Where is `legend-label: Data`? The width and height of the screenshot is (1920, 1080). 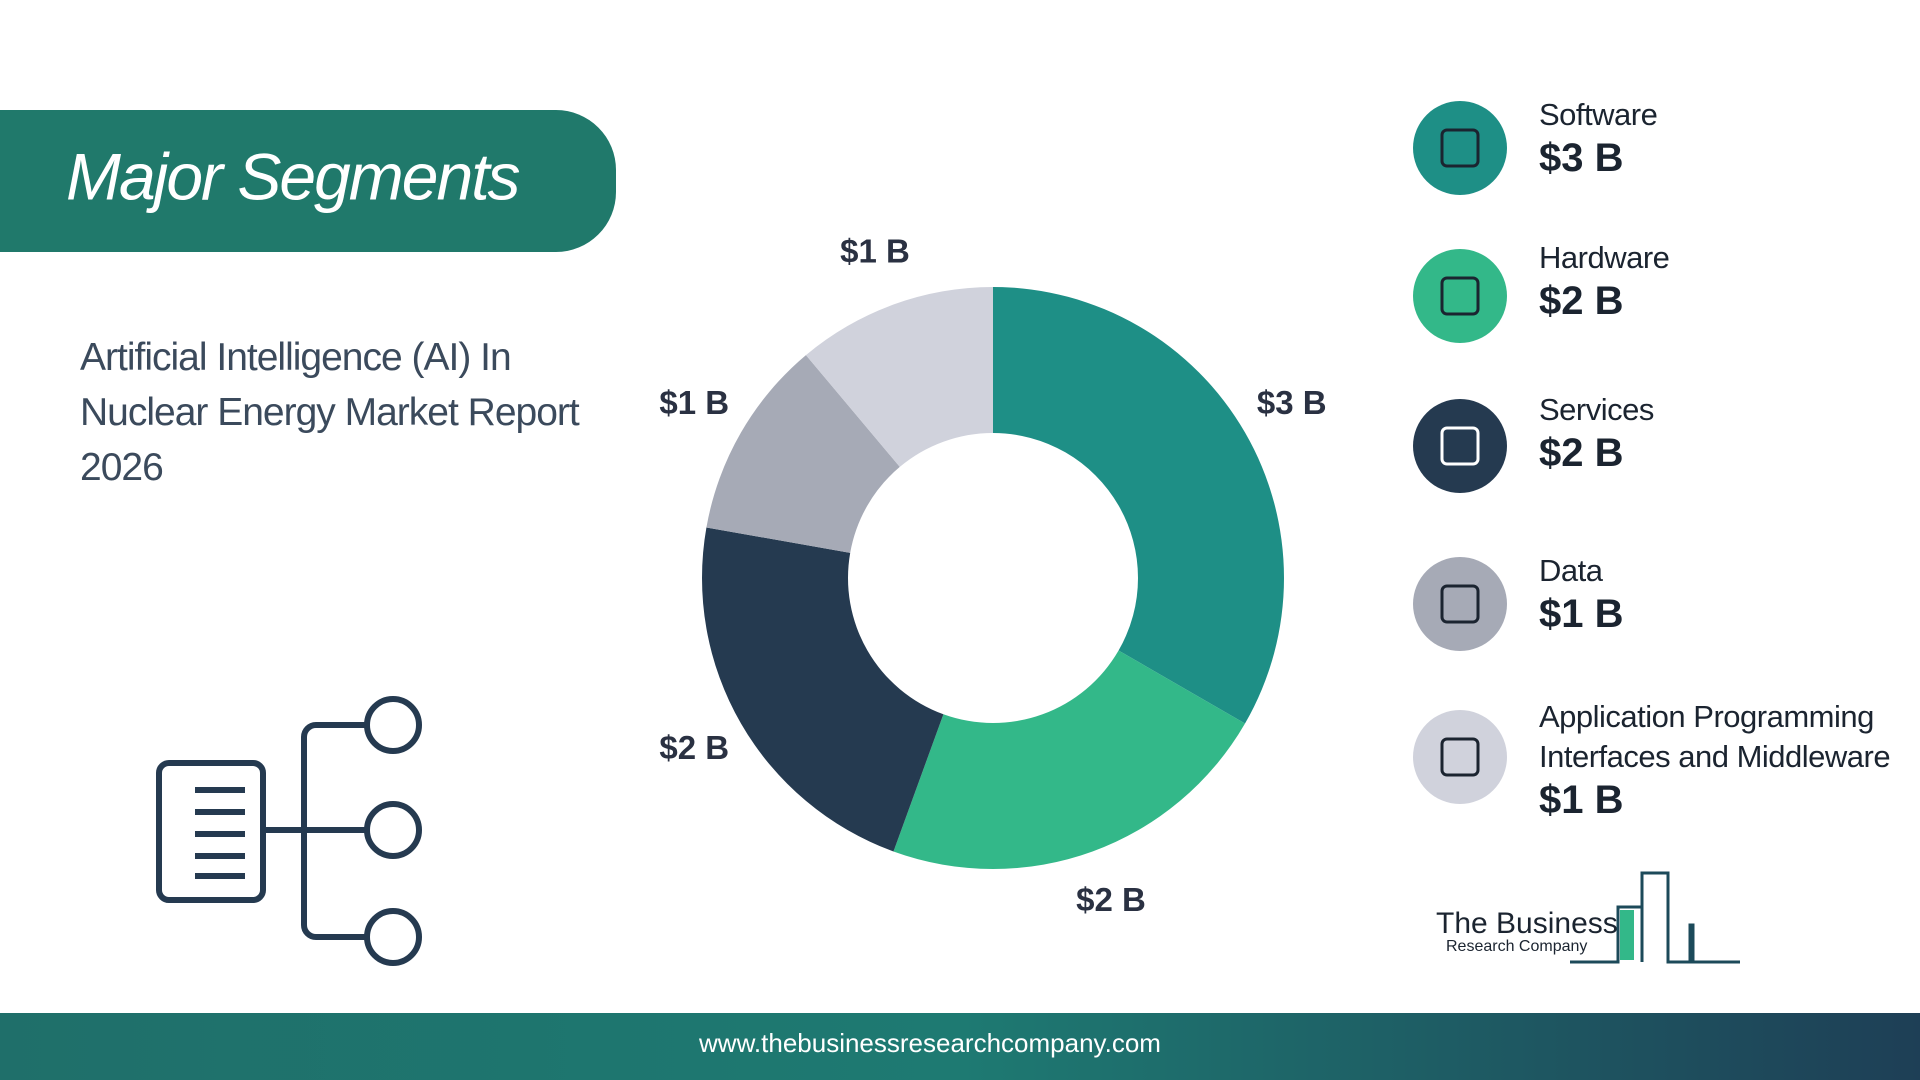 legend-label: Data is located at coordinates (1571, 570).